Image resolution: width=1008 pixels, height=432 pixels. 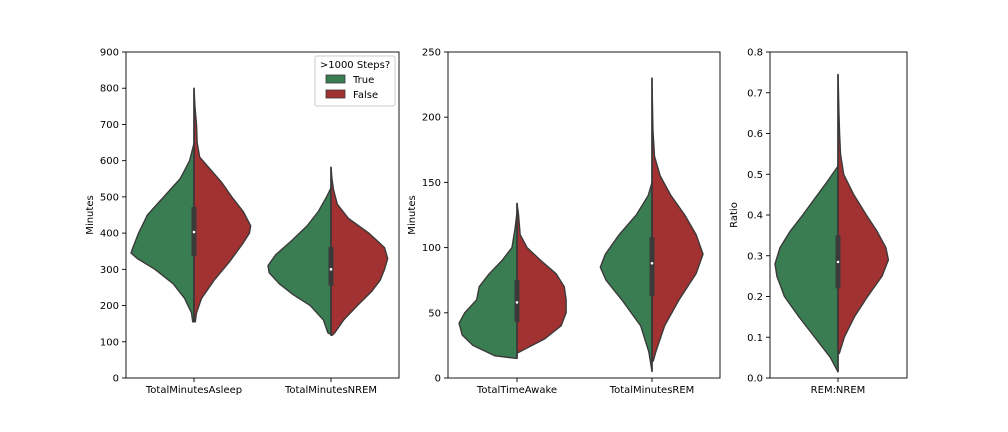 What do you see at coordinates (755, 379) in the screenshot?
I see `y-tick-label: 0.0` at bounding box center [755, 379].